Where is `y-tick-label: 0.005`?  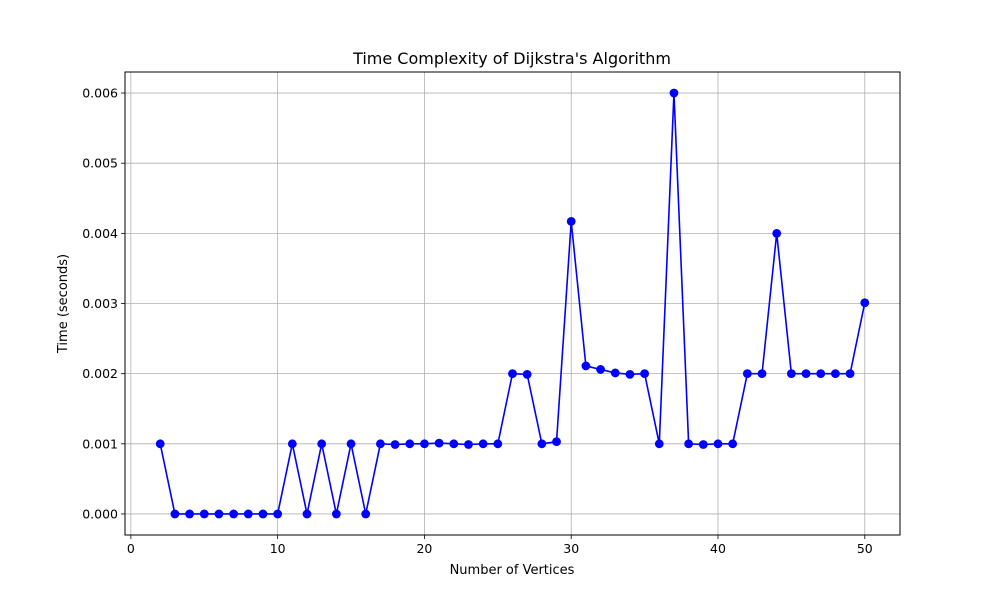
y-tick-label: 0.005 is located at coordinates (100, 163).